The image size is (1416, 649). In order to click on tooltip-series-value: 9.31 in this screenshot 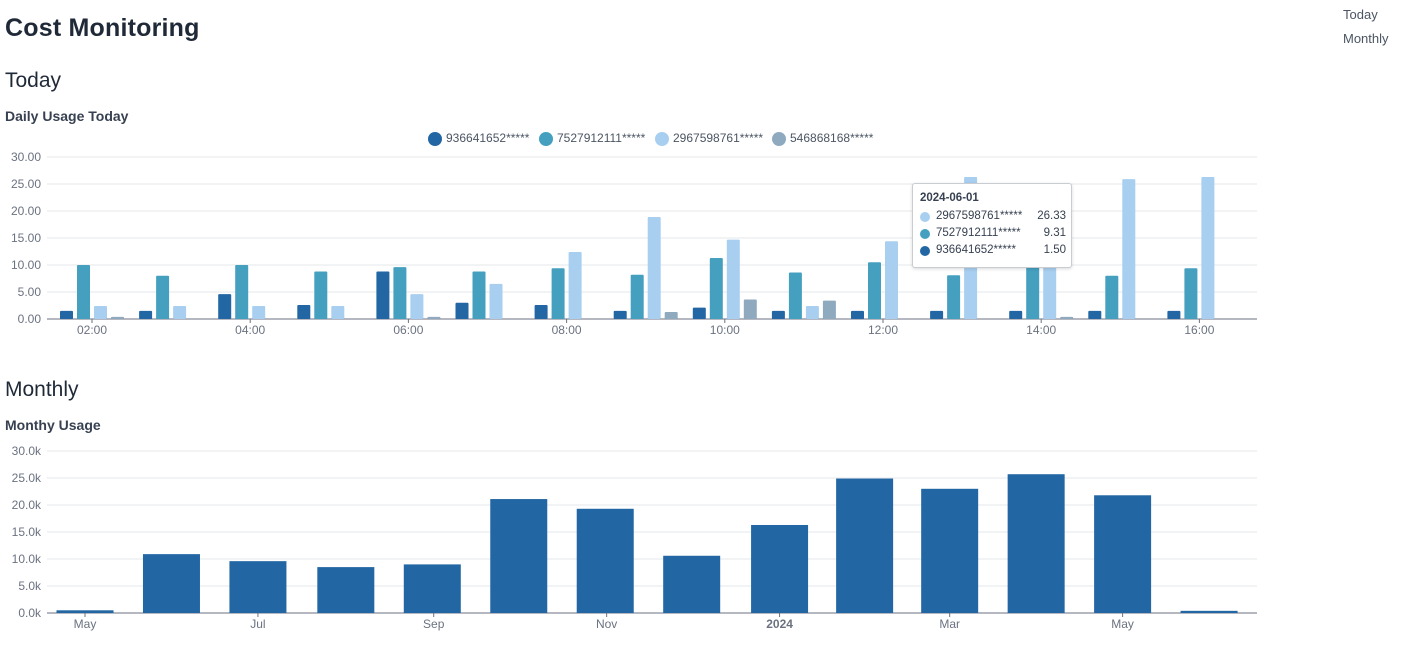, I will do `click(1054, 233)`.